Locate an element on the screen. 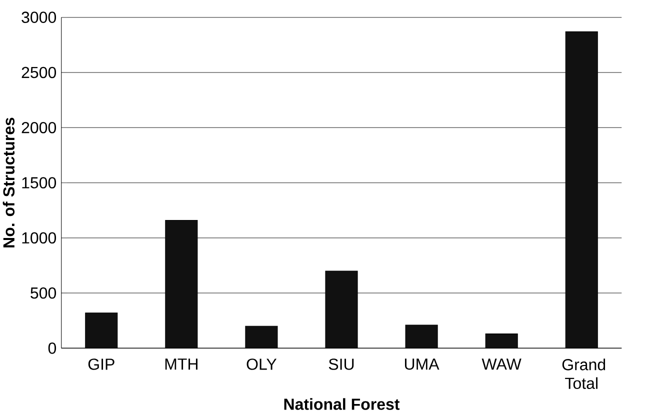 Image resolution: width=671 pixels, height=418 pixels. y-tick-label: 2500 is located at coordinates (39, 72).